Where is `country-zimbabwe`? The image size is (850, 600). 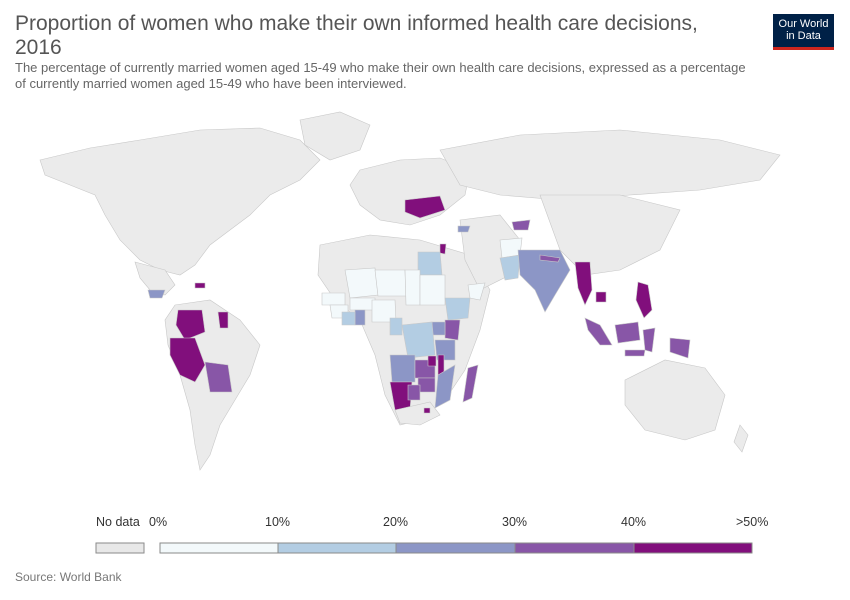 country-zimbabwe is located at coordinates (426, 385).